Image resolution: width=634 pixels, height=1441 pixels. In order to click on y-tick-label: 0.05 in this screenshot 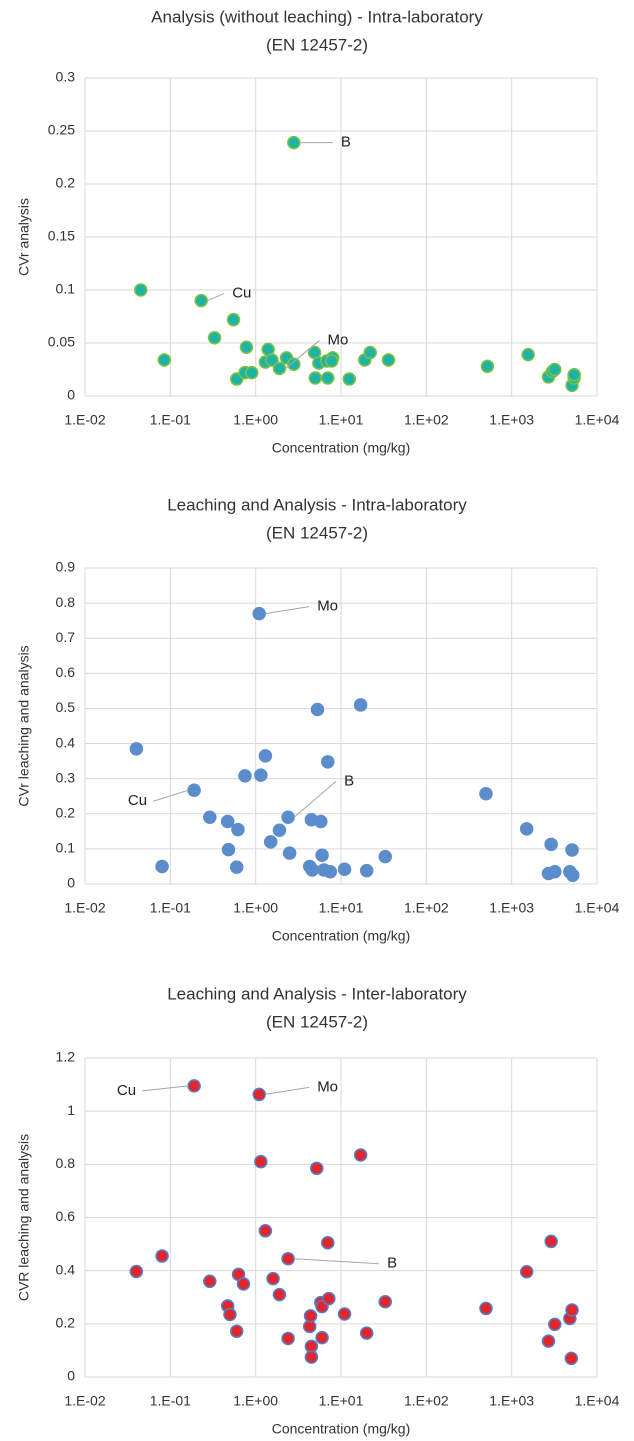, I will do `click(61, 342)`.